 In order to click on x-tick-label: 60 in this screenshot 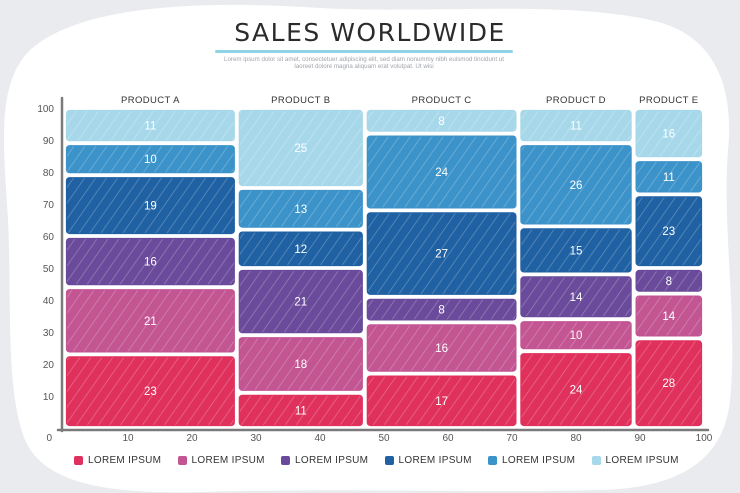, I will do `click(448, 438)`.